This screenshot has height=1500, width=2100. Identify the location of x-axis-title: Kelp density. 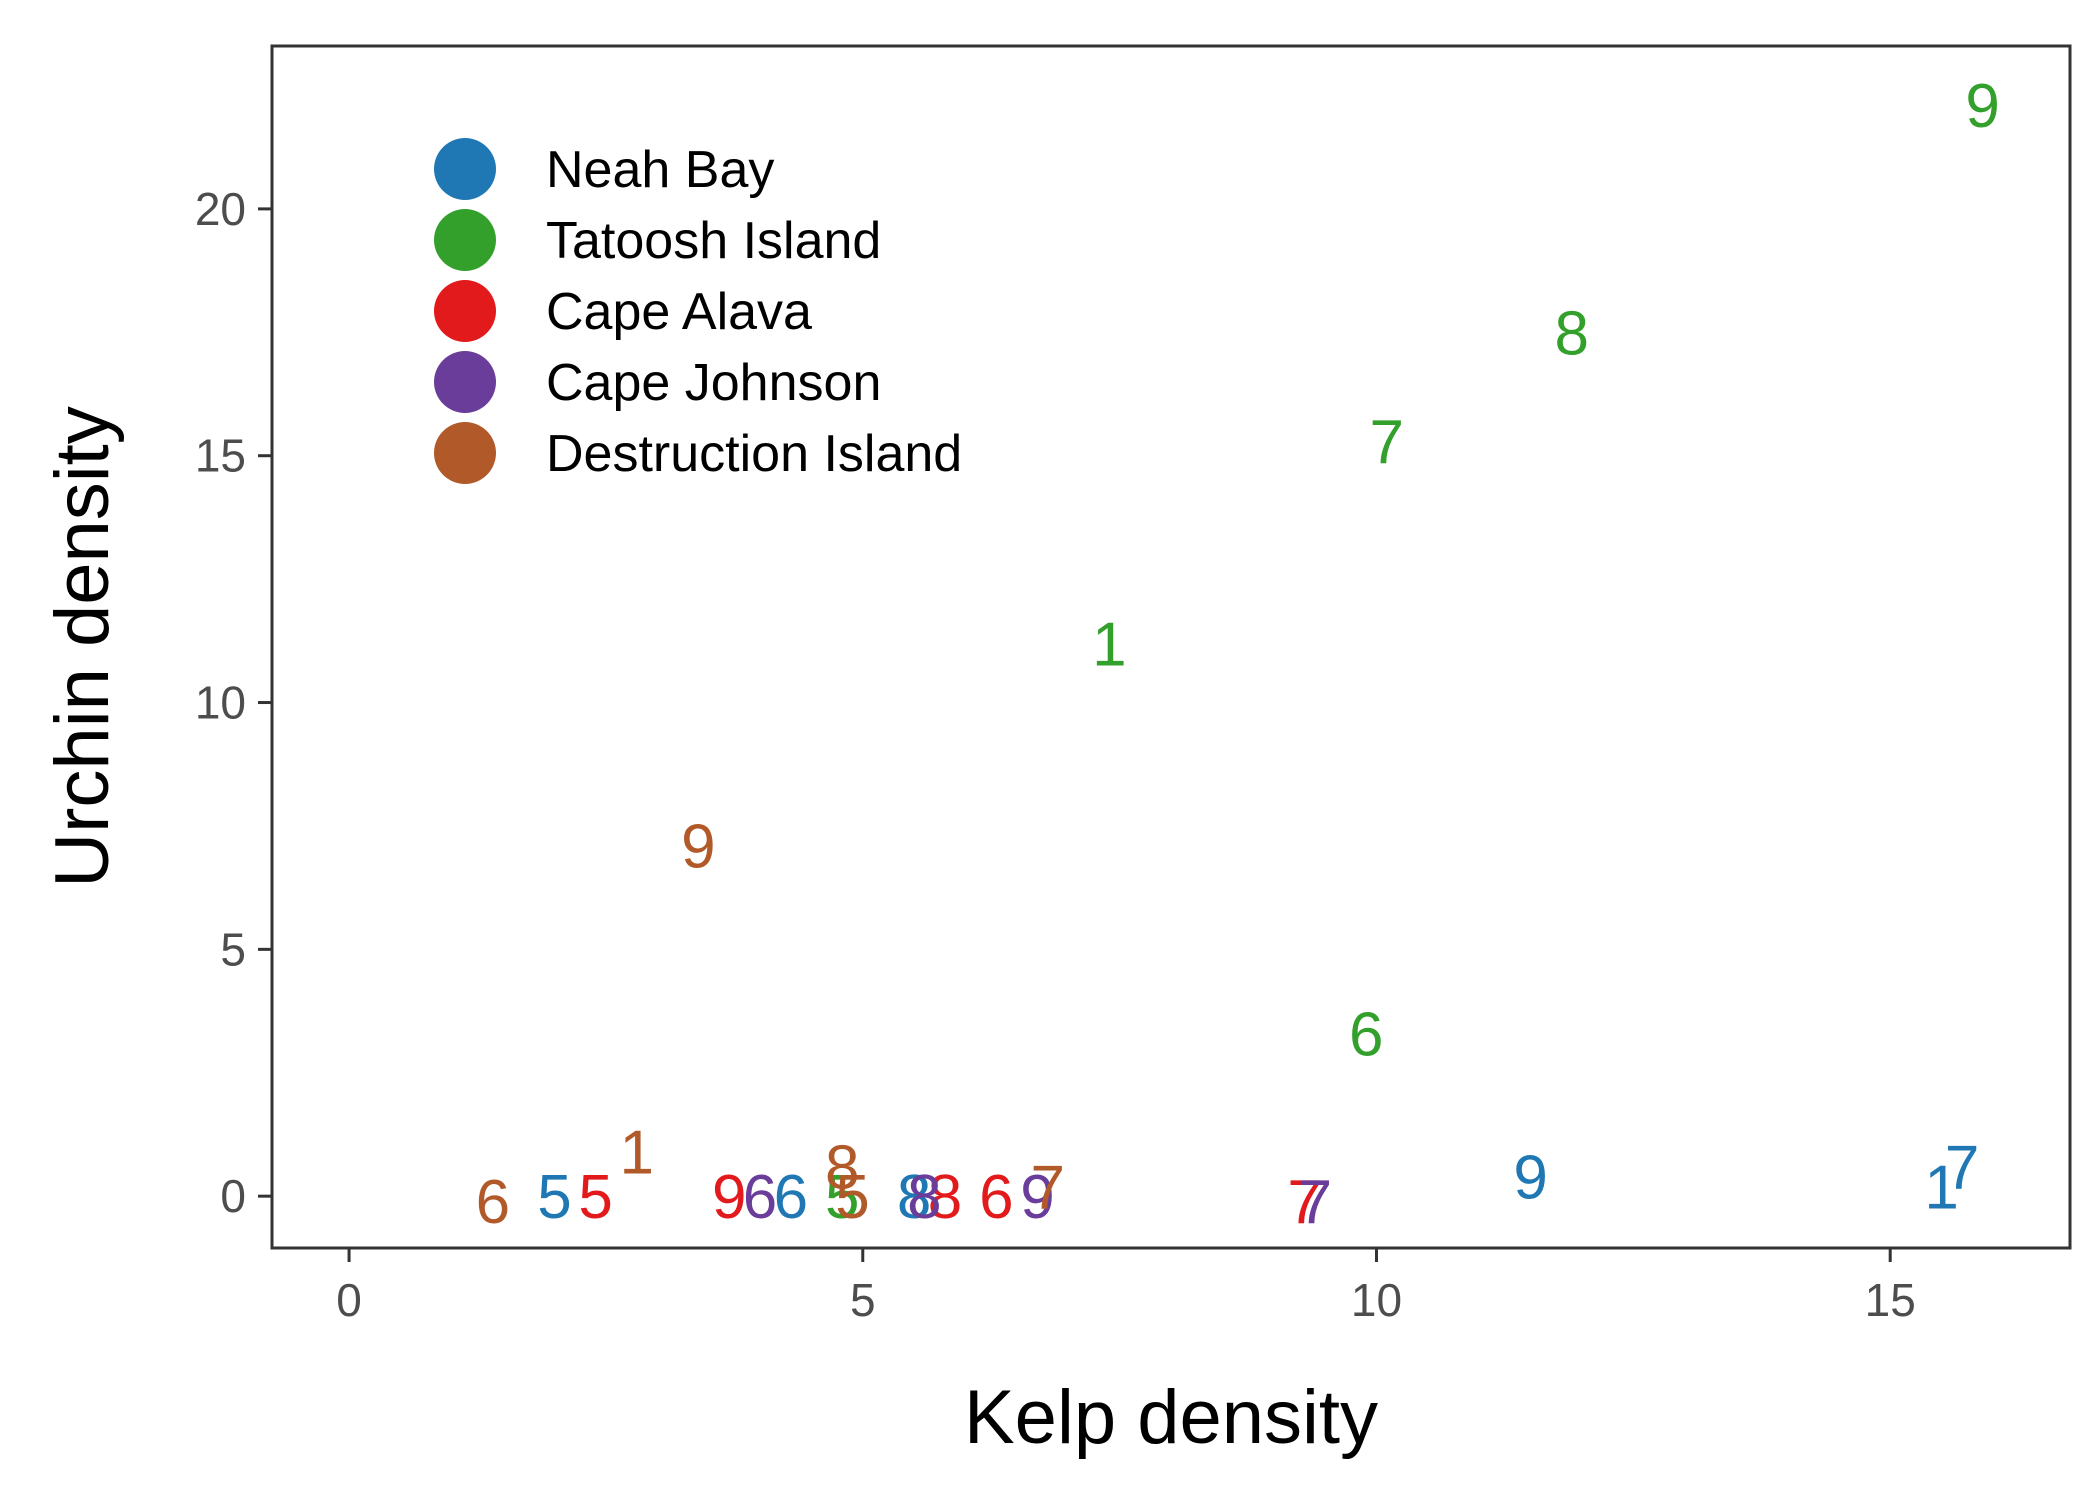
(1171, 1417).